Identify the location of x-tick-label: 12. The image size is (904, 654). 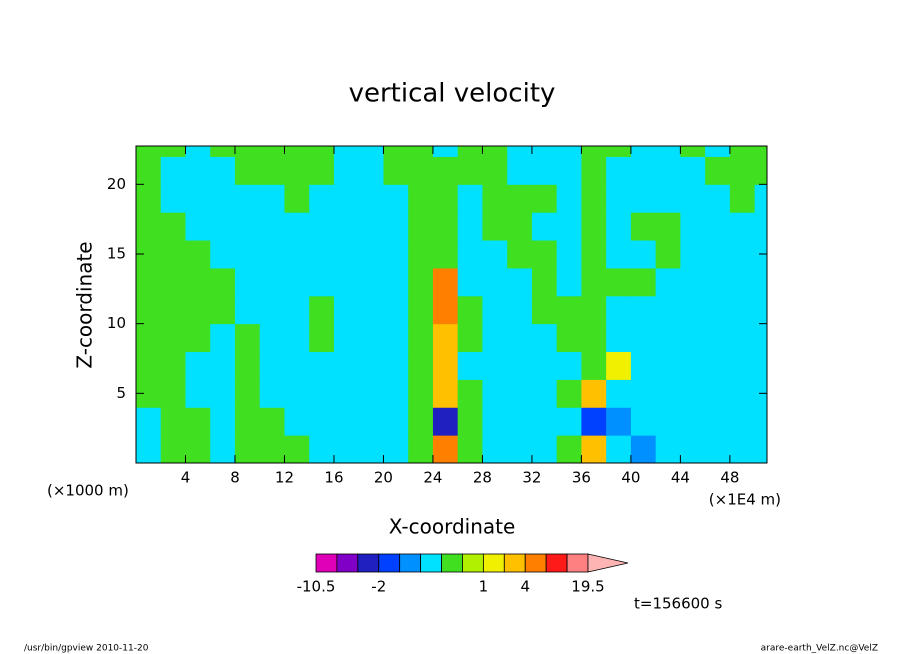
(284, 478).